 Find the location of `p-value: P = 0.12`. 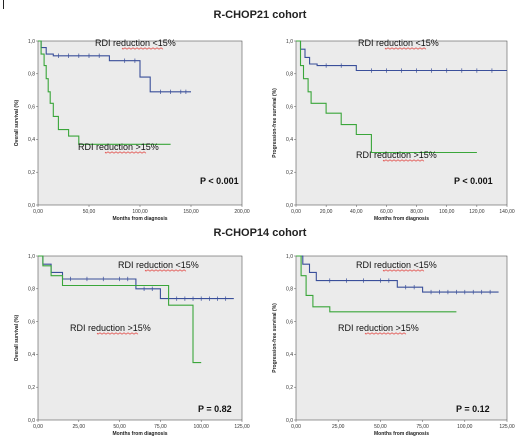

p-value: P = 0.12 is located at coordinates (473, 409).